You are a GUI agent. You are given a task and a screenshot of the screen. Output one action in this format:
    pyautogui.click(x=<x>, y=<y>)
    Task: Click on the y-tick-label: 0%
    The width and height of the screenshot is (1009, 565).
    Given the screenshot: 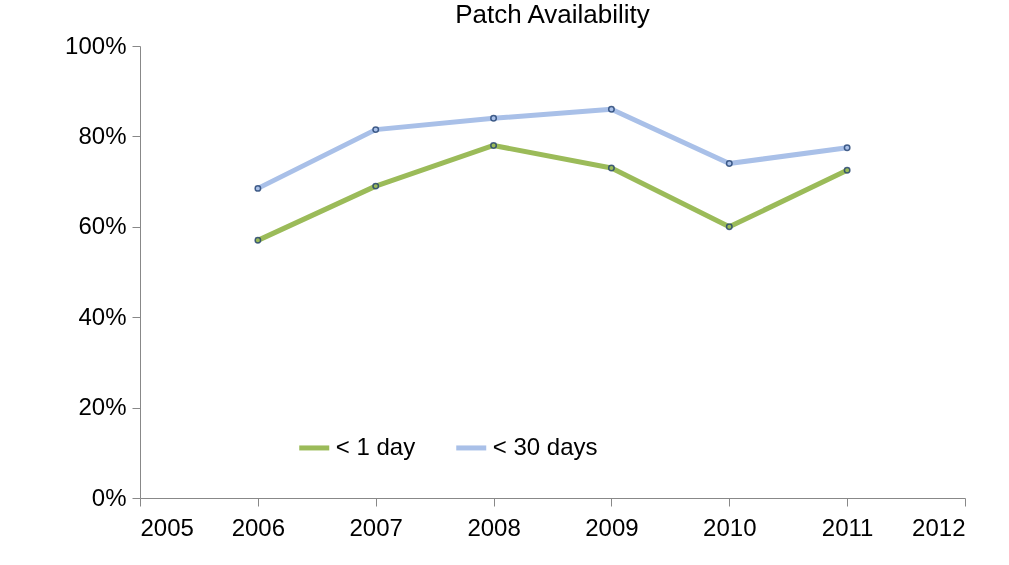 What is the action you would take?
    pyautogui.click(x=109, y=497)
    